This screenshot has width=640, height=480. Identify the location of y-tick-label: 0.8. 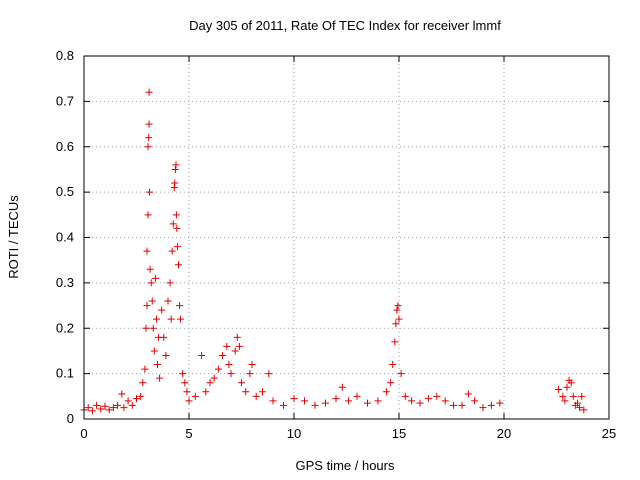
(65, 55).